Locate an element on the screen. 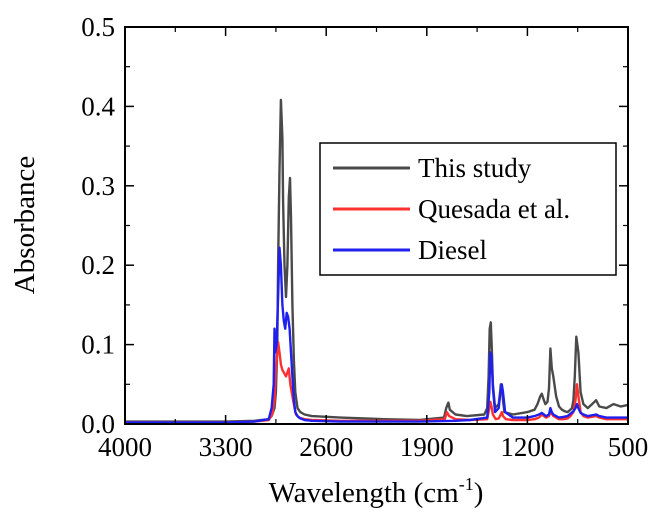 Image resolution: width=657 pixels, height=513 pixels. legend: This study Quesada et al. Diesel is located at coordinates (468, 209).